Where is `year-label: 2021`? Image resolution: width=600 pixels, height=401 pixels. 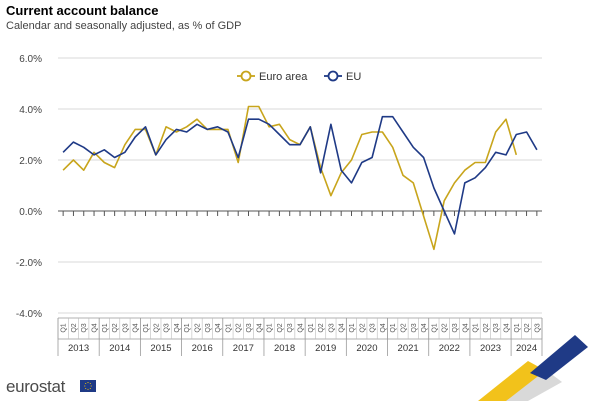 year-label: 2021 is located at coordinates (408, 348).